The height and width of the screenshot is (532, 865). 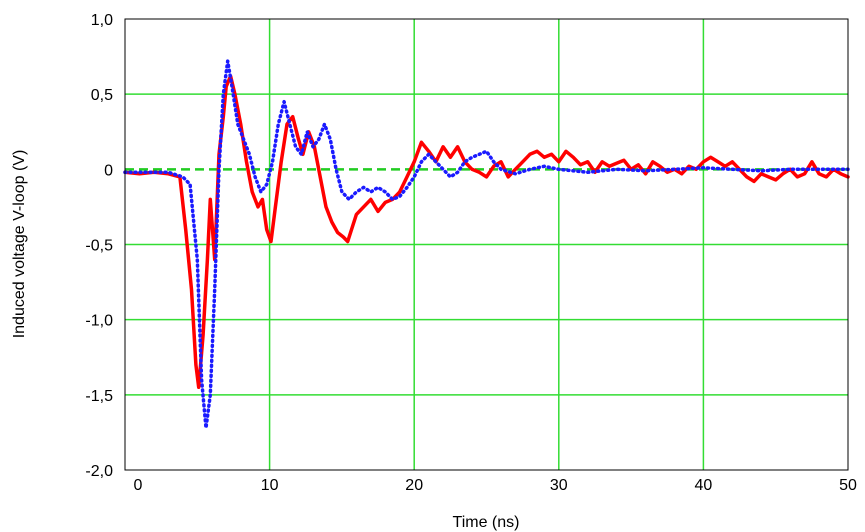 What do you see at coordinates (102, 20) in the screenshot?
I see `y-tick-label: 1,0` at bounding box center [102, 20].